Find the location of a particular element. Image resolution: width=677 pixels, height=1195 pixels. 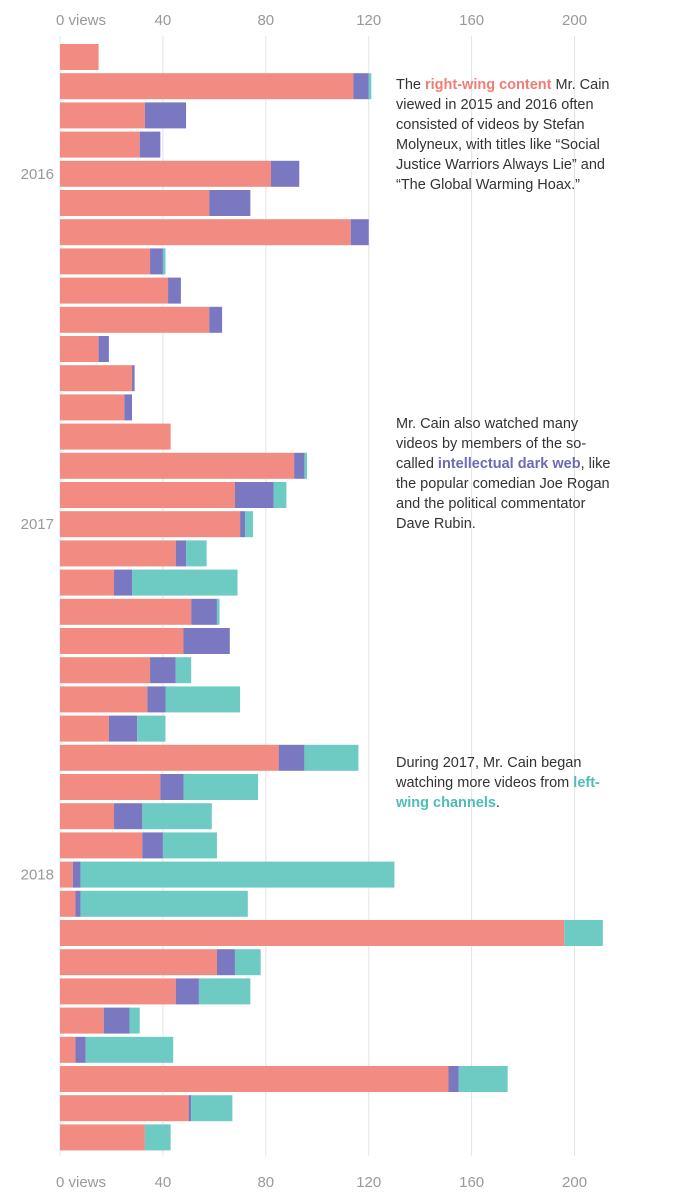

bar-row-17-left is located at coordinates (196, 553).